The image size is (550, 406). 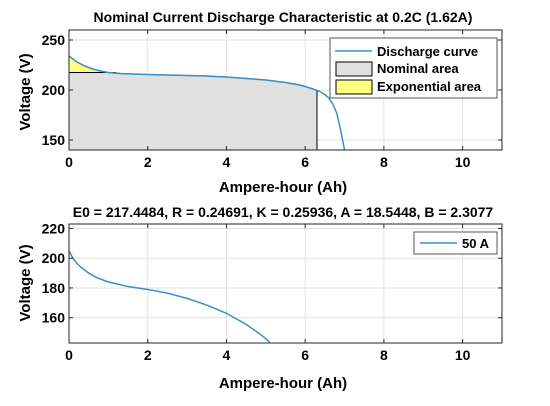 I want to click on legend-label-discharge-curve: Discharge curve, so click(x=427, y=51).